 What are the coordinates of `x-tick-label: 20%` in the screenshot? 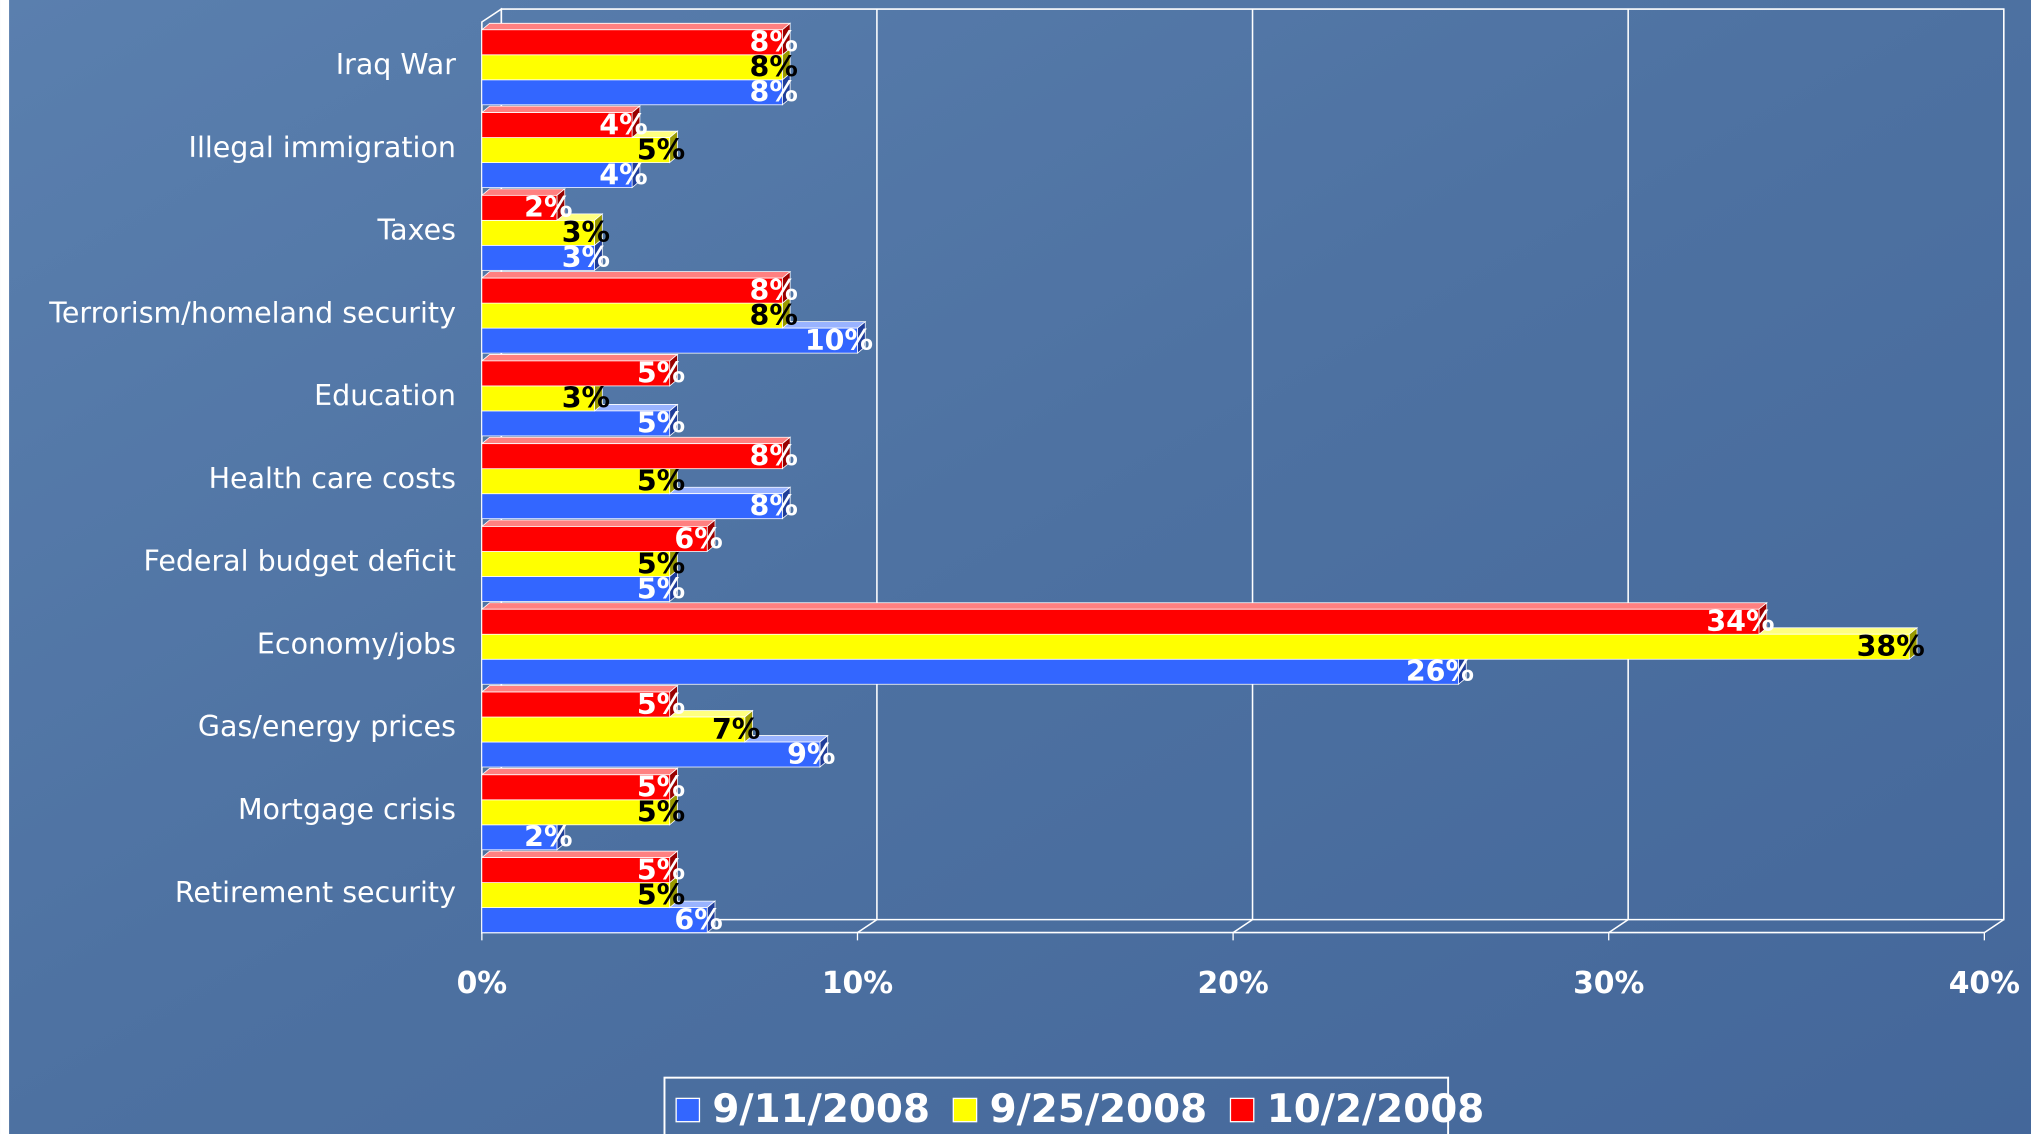 It's located at (1232, 983).